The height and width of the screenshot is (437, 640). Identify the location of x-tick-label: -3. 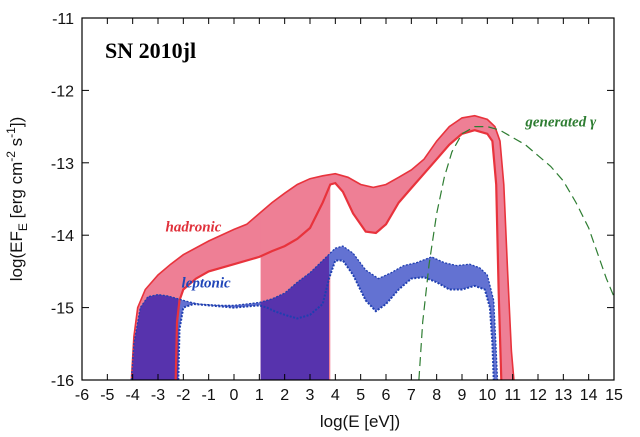
(158, 395).